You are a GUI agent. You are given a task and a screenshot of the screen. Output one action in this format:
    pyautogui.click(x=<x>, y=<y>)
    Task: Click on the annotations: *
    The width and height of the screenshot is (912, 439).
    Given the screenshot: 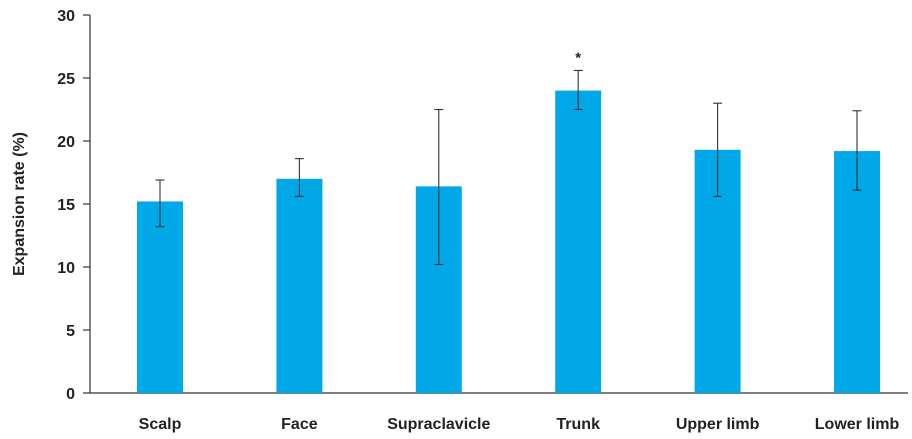 What is the action you would take?
    pyautogui.click(x=578, y=57)
    